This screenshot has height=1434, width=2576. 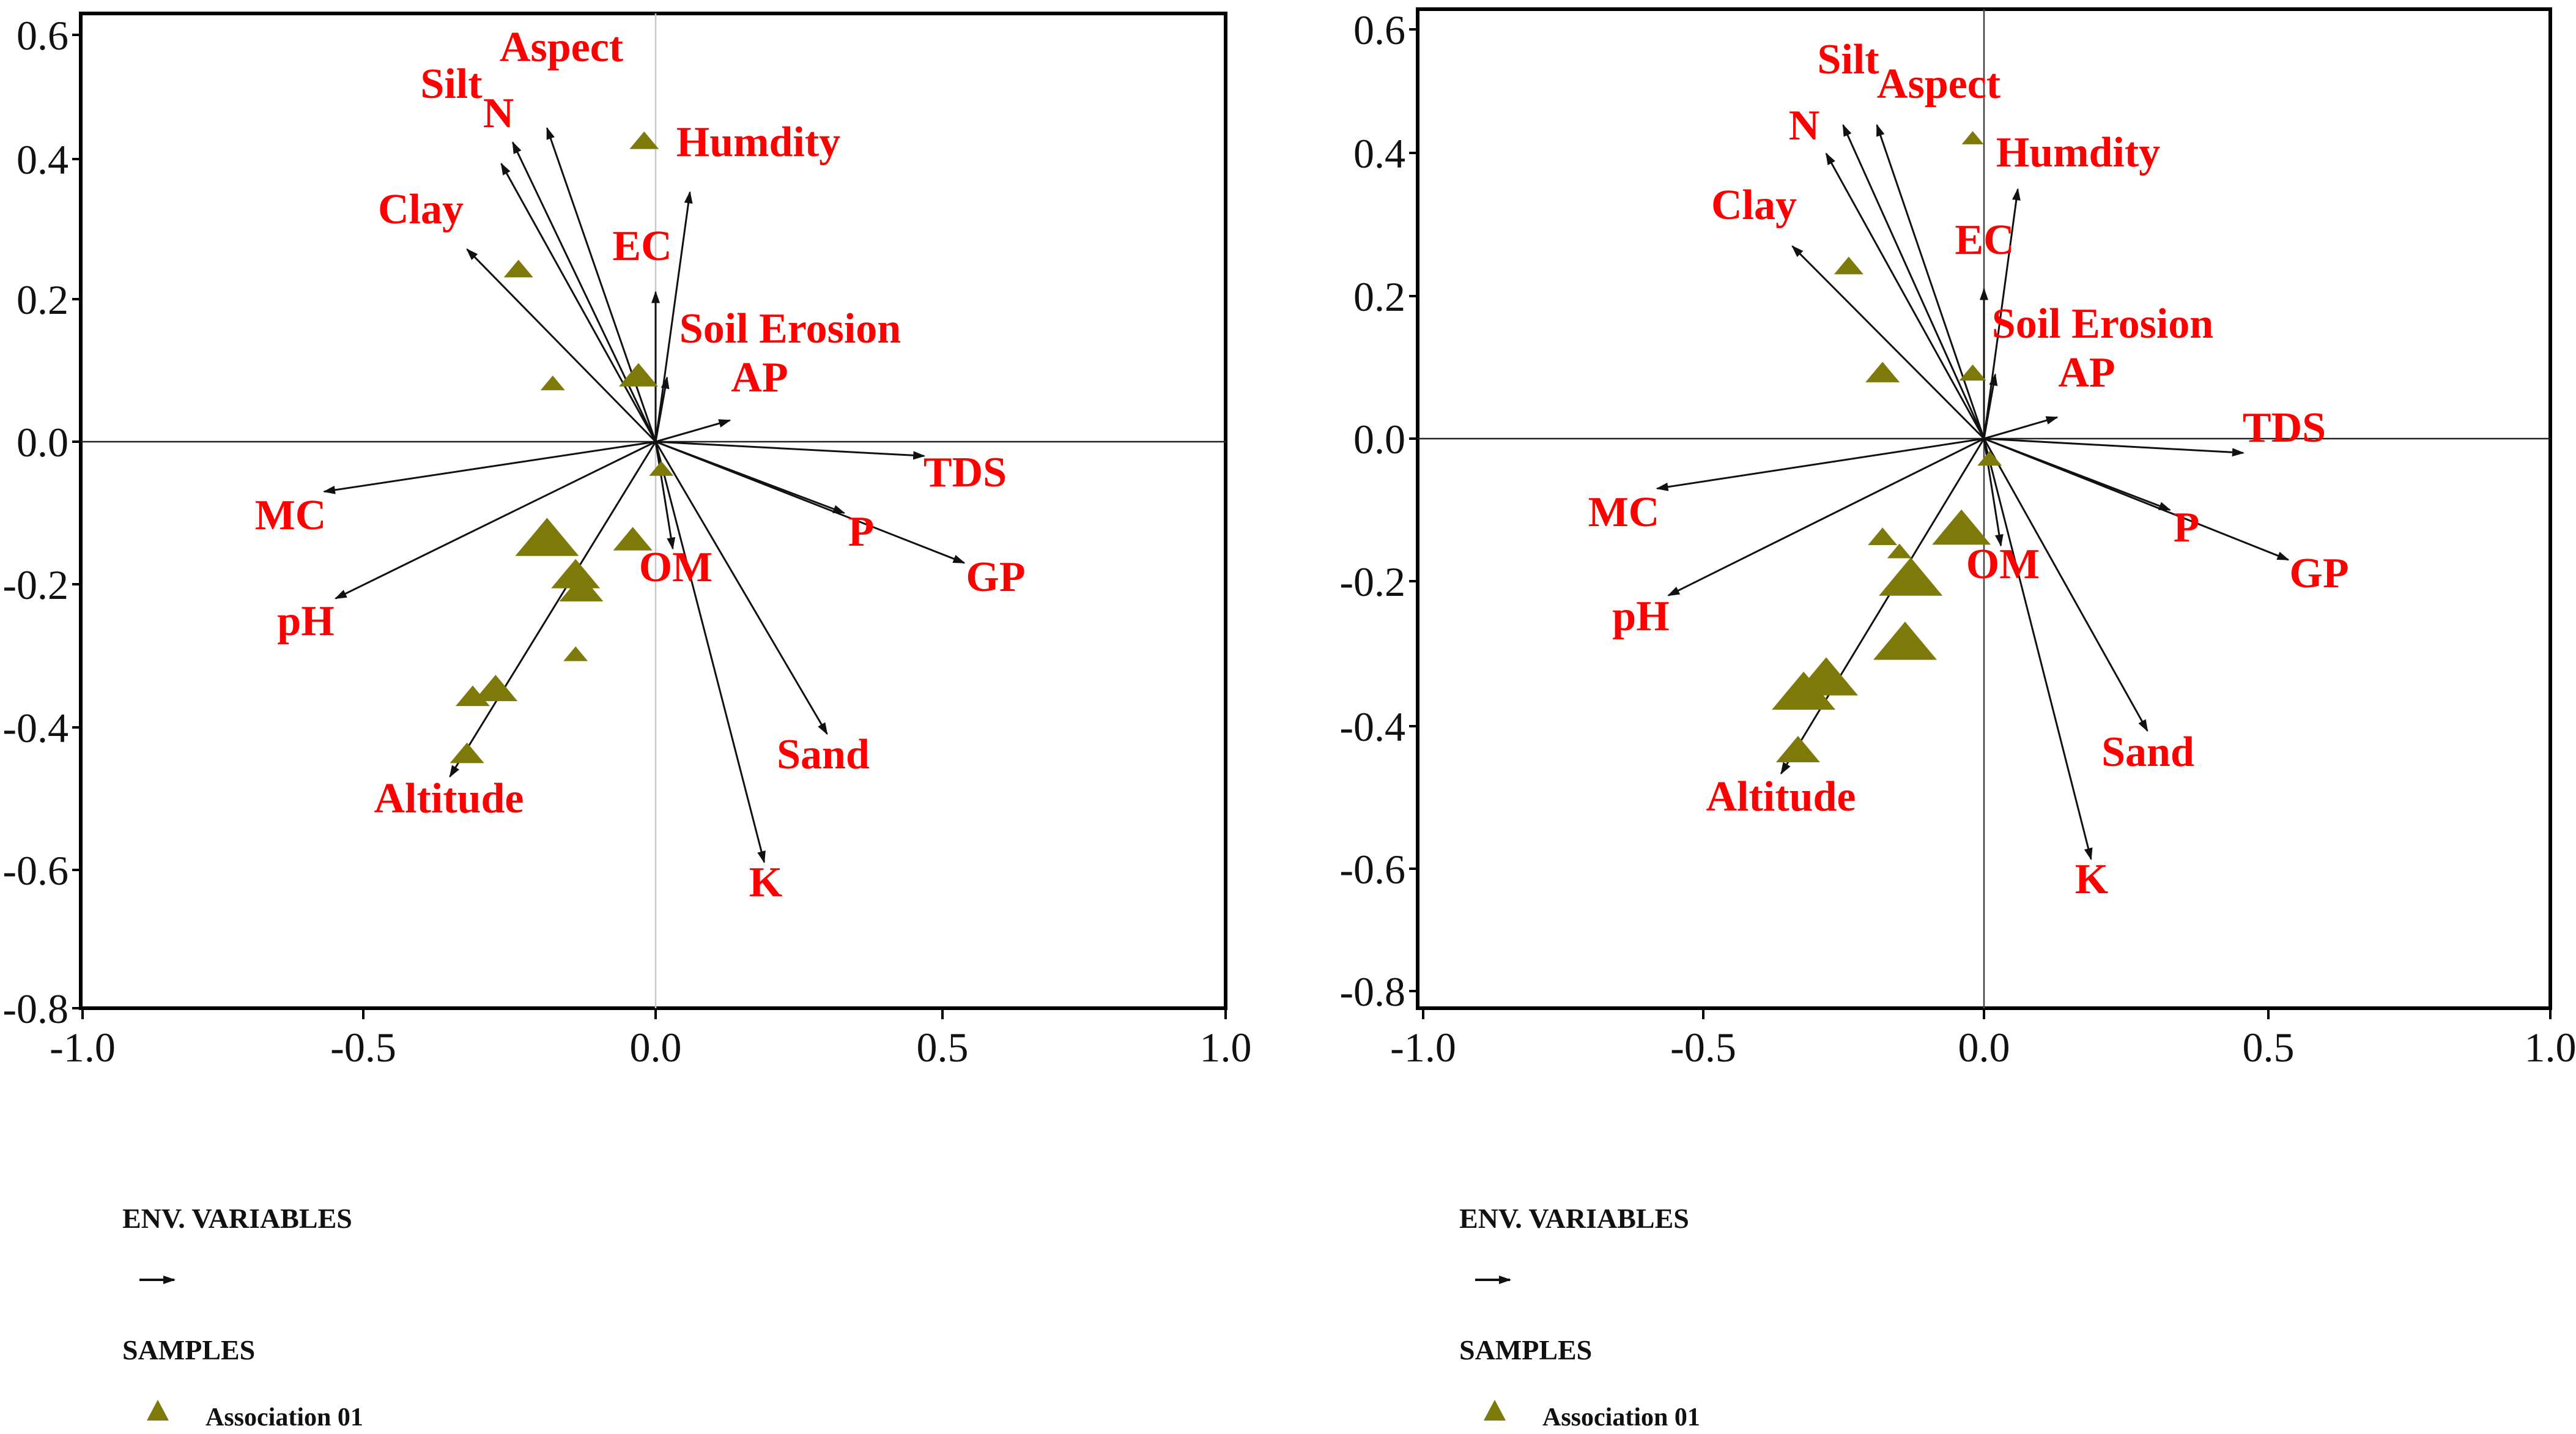 I want to click on env-label-silt: Silt, so click(x=451, y=85).